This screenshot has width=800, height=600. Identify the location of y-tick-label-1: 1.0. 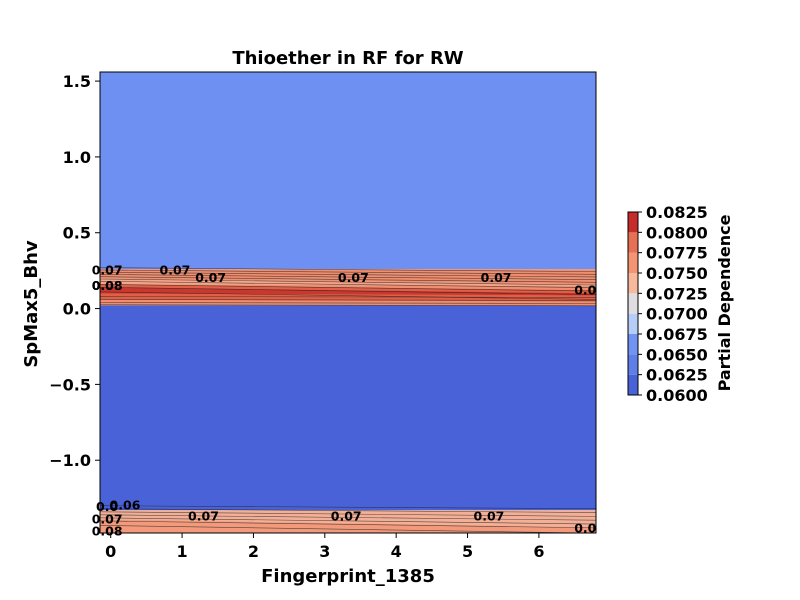
(77, 157).